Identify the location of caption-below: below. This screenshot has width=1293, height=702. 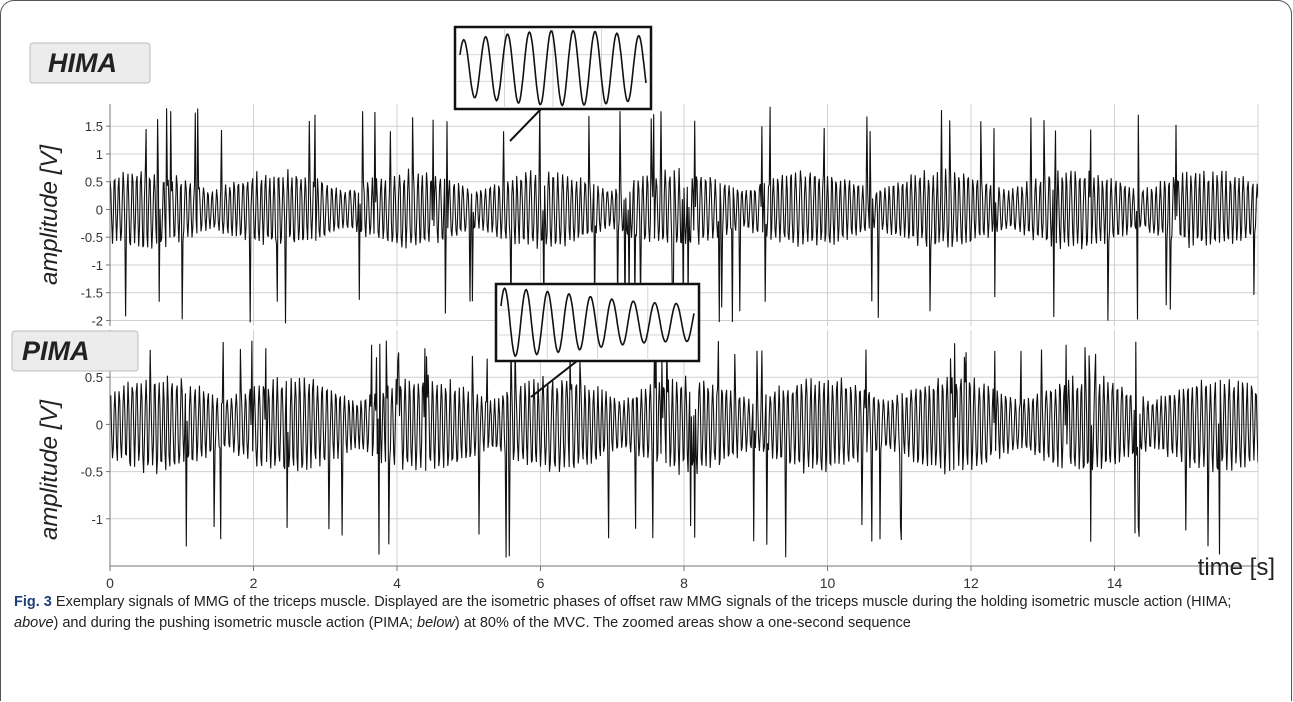
(436, 623).